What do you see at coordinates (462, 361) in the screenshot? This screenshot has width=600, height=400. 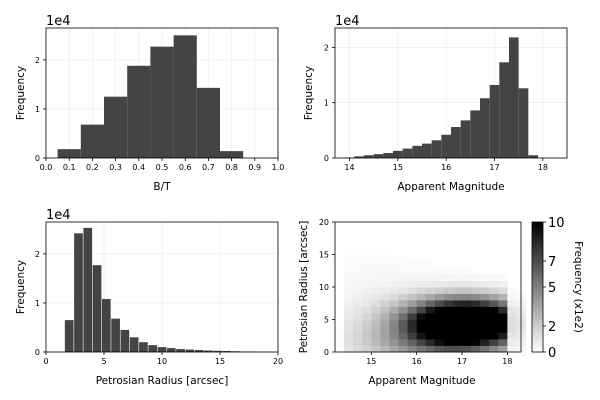 I see `heat-xtick-label: 17` at bounding box center [462, 361].